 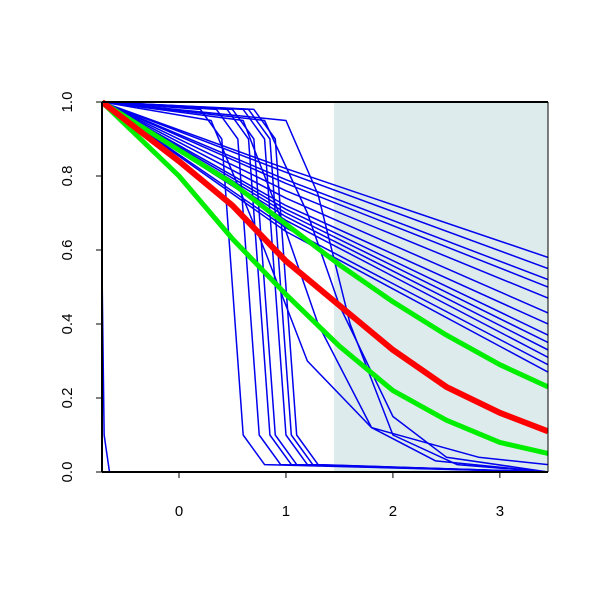 What do you see at coordinates (393, 511) in the screenshot?
I see `x-tick-label: 2` at bounding box center [393, 511].